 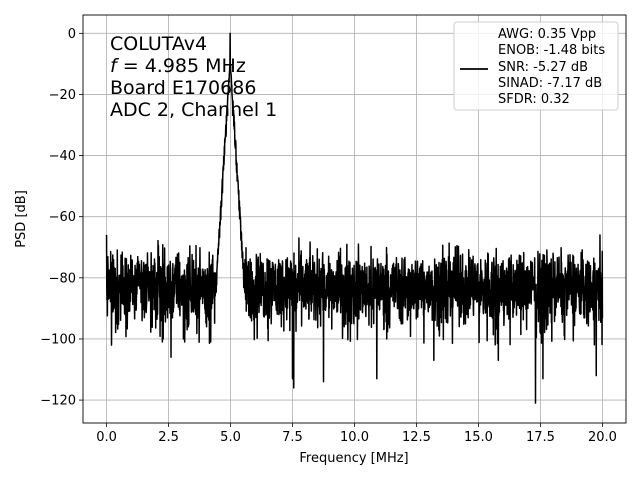 I want to click on x-tick-label: 10.0, so click(x=354, y=437).